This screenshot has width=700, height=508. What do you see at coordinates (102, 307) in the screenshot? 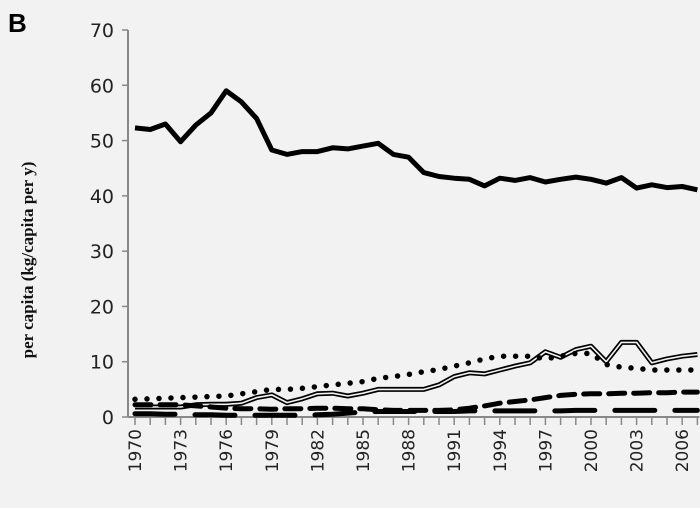
I see `y-tick-label: 20` at bounding box center [102, 307].